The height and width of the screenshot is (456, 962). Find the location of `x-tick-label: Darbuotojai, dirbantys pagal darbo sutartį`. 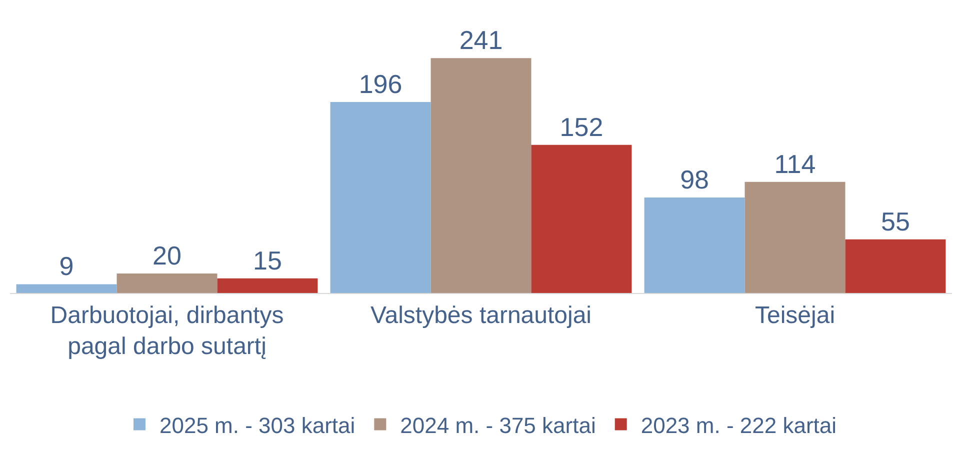

x-tick-label: Darbuotojai, dirbantys pagal darbo sutartį is located at coordinates (167, 331).